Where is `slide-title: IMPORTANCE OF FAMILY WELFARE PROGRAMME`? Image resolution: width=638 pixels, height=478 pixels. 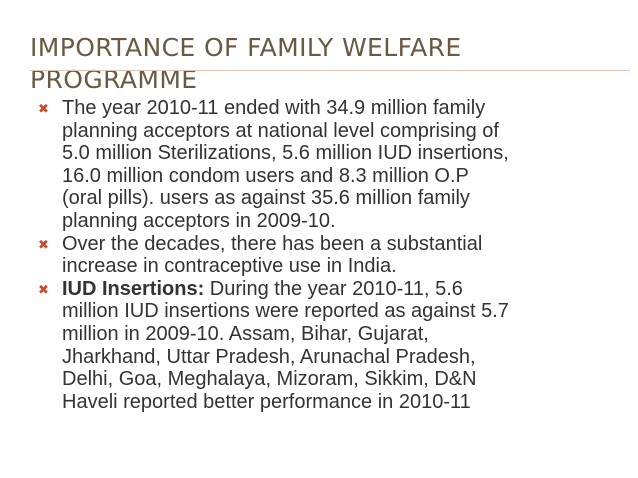 slide-title: IMPORTANCE OF FAMILY WELFARE PROGRAMME is located at coordinates (330, 64).